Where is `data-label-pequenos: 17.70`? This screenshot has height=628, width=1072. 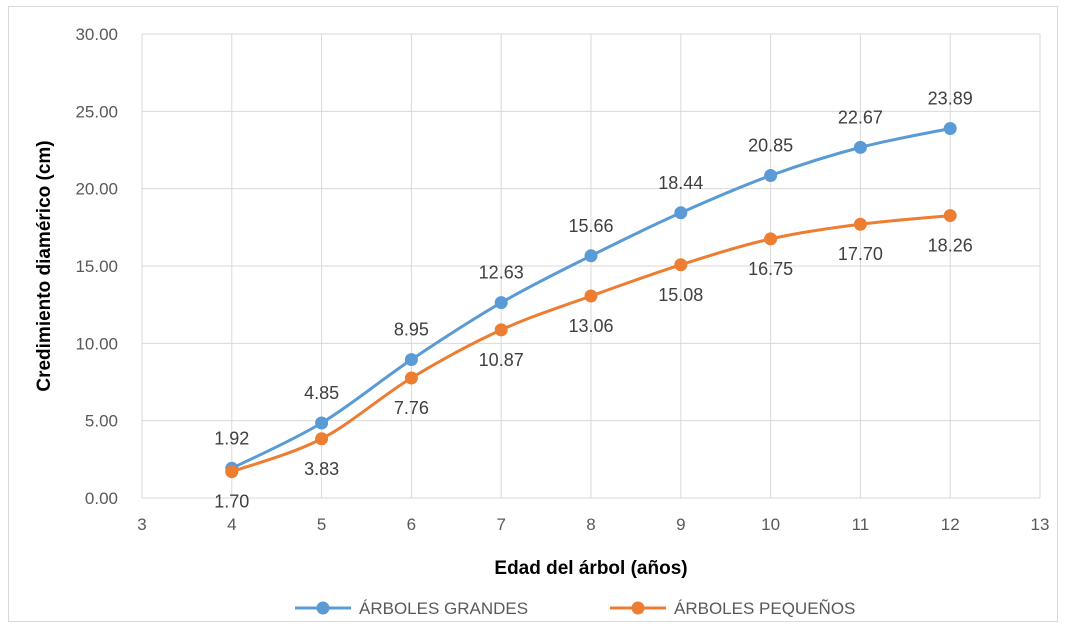
data-label-pequenos: 17.70 is located at coordinates (860, 254).